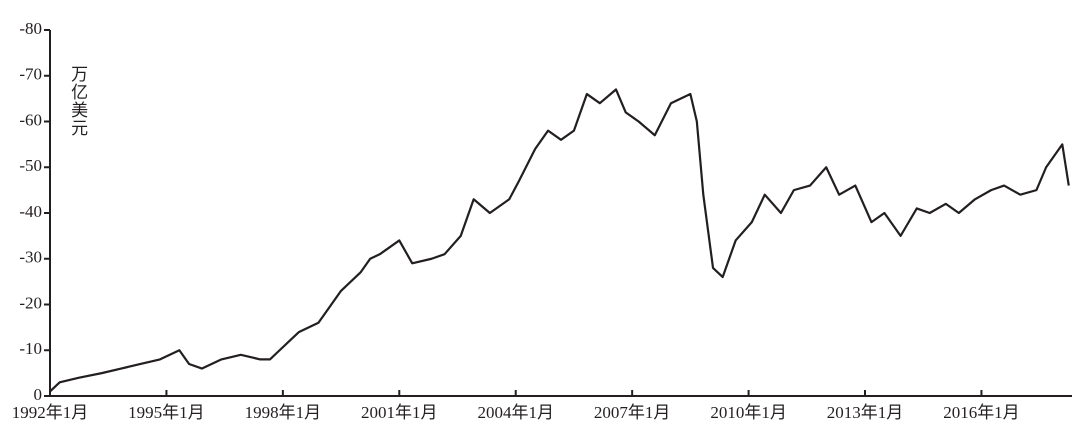 This screenshot has width=1080, height=445. Describe the element at coordinates (981, 412) in the screenshot. I see `x-tick-label: 2016年1月` at that location.